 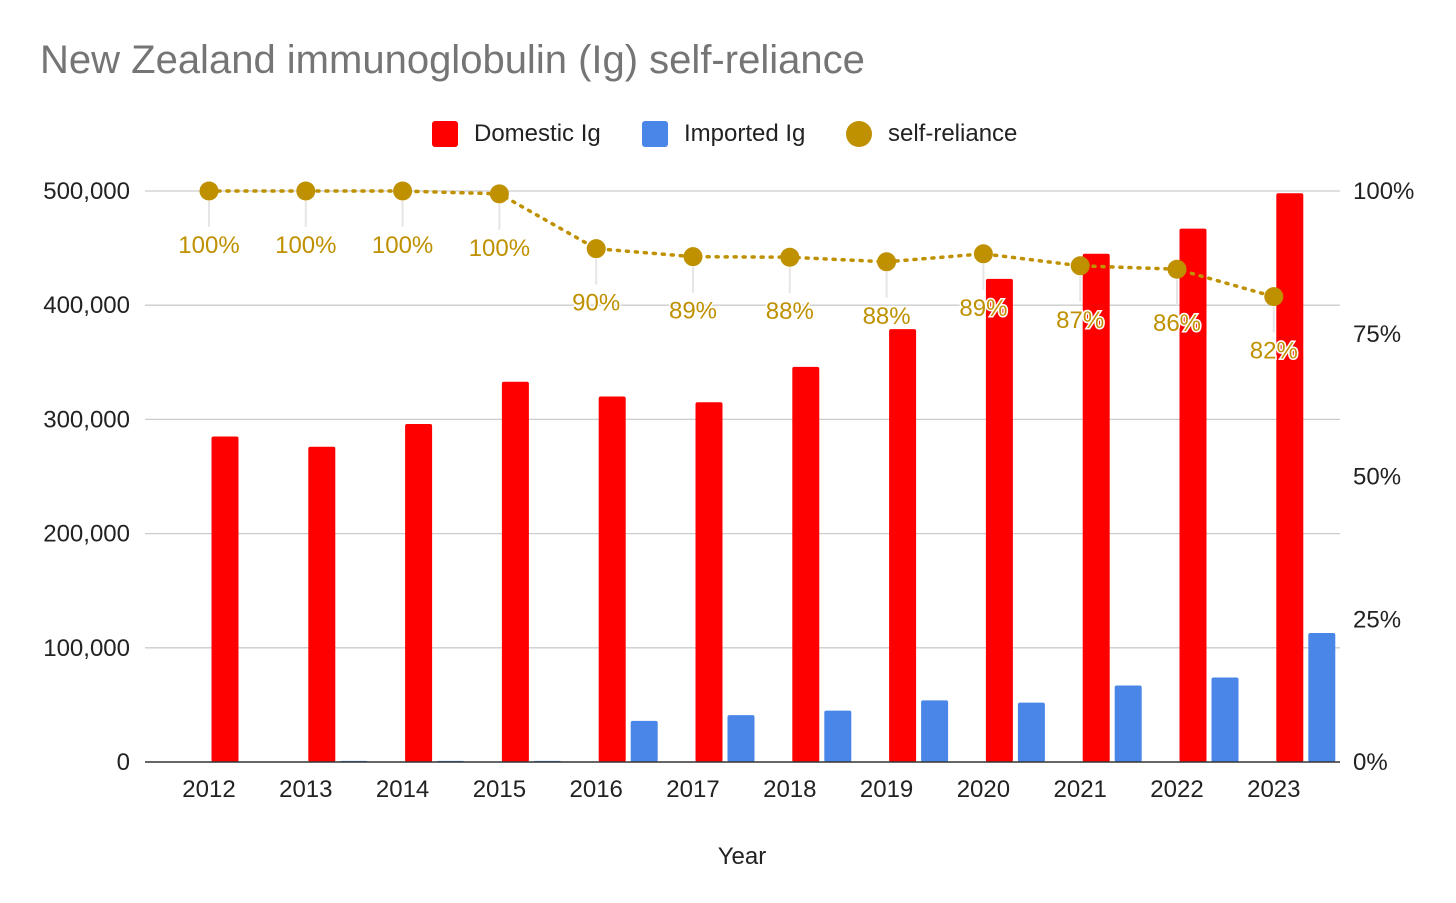 What do you see at coordinates (86, 534) in the screenshot?
I see `left-tick-label: 200,000` at bounding box center [86, 534].